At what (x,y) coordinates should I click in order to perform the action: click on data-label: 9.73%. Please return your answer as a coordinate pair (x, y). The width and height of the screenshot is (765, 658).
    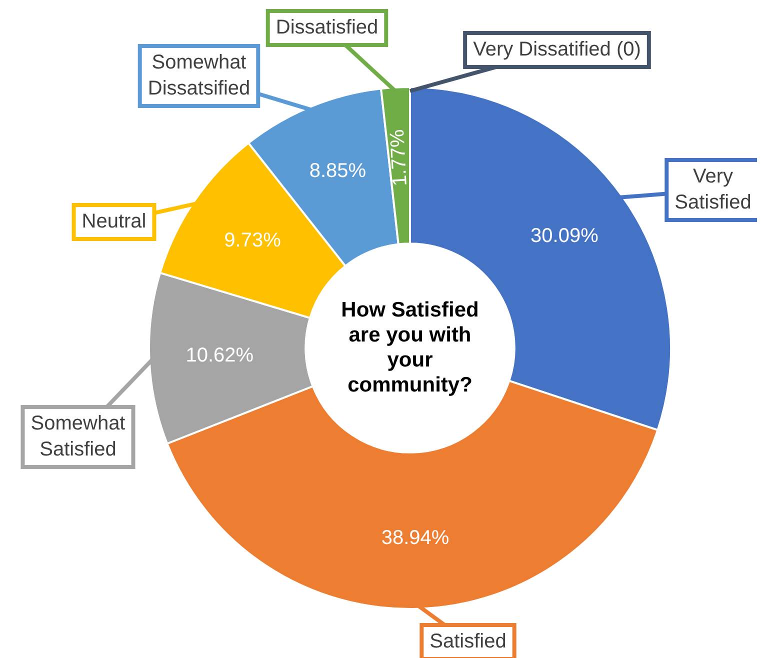
    Looking at the image, I should click on (253, 240).